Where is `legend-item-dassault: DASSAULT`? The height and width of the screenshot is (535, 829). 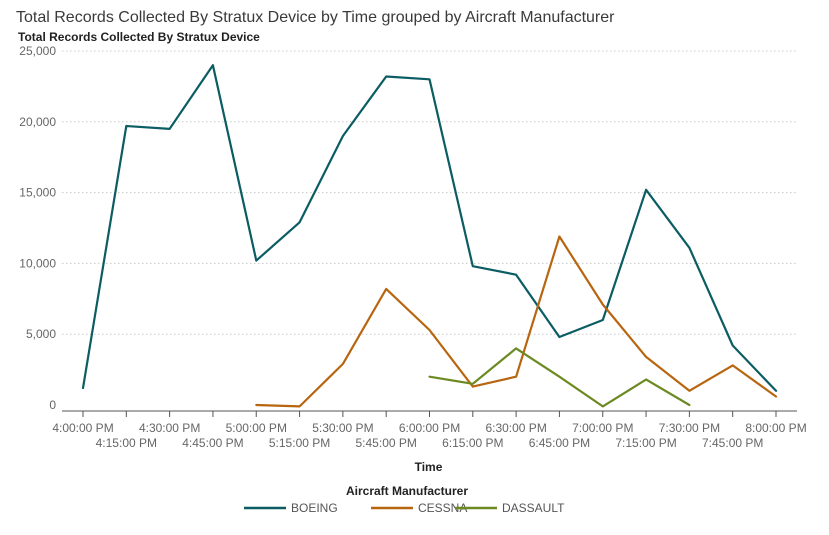
legend-item-dassault: DASSAULT is located at coordinates (510, 508).